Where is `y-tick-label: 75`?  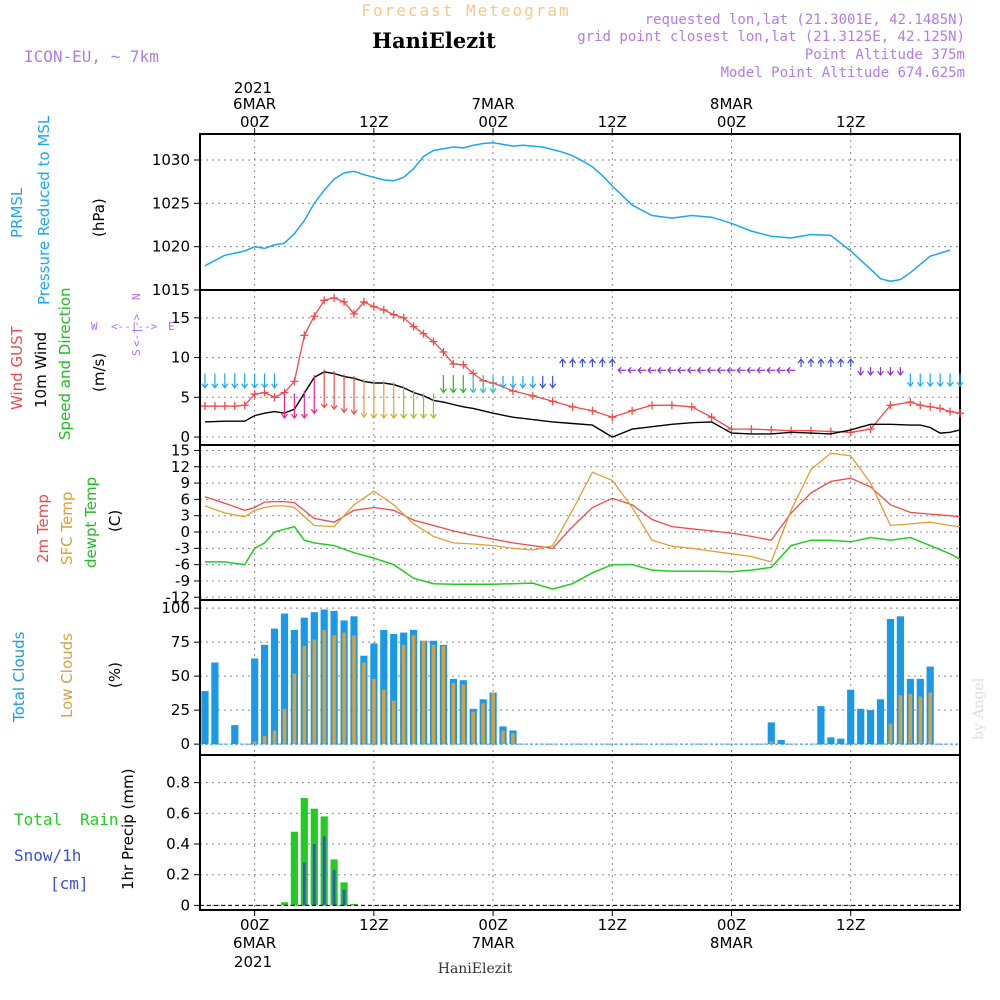 y-tick-label: 75 is located at coordinates (180, 642).